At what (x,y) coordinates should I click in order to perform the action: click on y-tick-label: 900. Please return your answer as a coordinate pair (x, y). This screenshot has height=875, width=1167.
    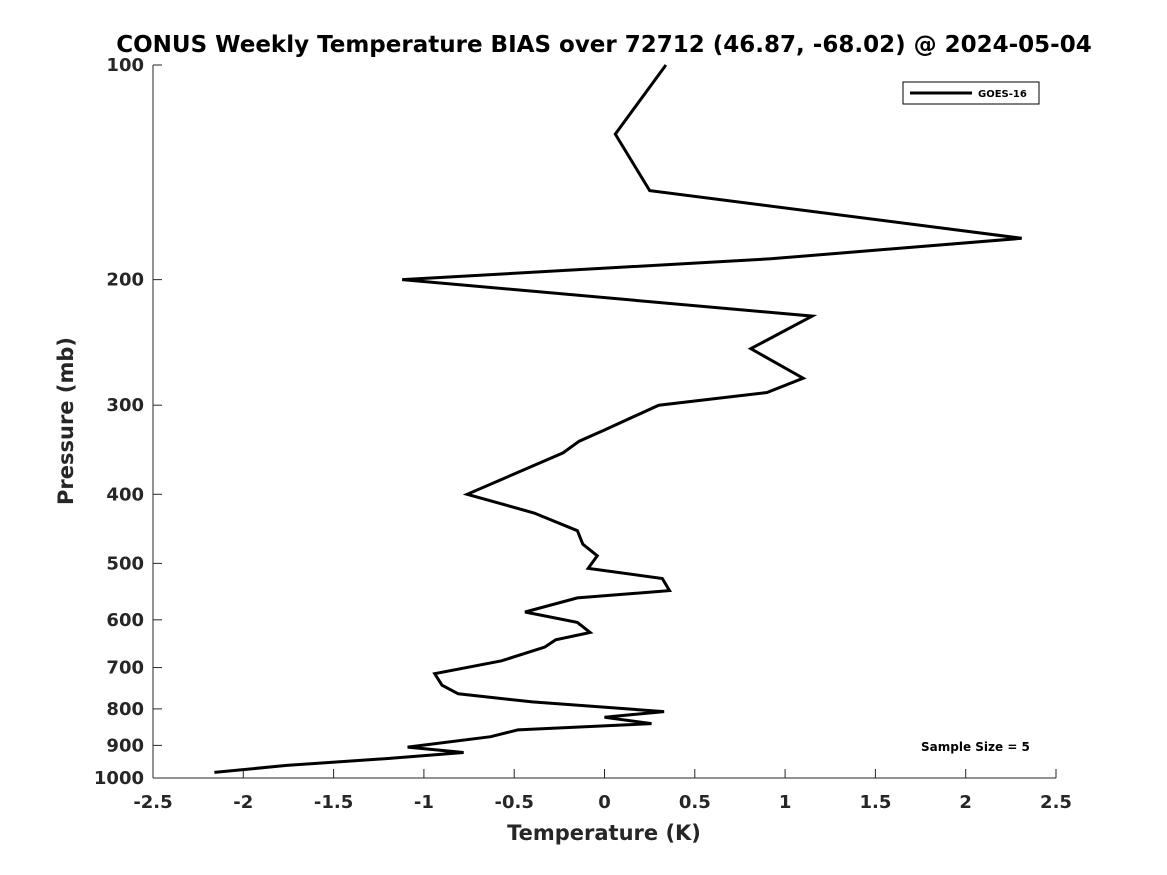
    Looking at the image, I should click on (125, 745).